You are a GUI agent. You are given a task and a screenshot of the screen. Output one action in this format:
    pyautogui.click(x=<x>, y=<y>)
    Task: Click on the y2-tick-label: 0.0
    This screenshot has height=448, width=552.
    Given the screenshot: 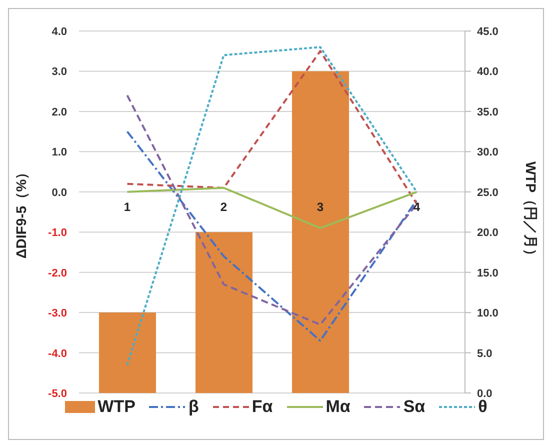 What is the action you would take?
    pyautogui.click(x=484, y=394)
    